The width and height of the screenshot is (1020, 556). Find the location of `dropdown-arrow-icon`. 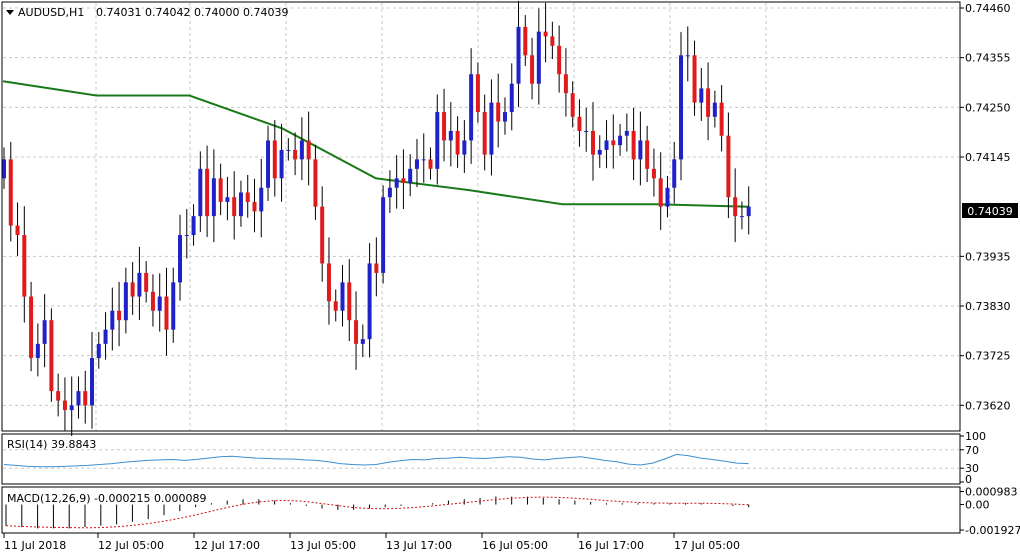

dropdown-arrow-icon is located at coordinates (10, 12).